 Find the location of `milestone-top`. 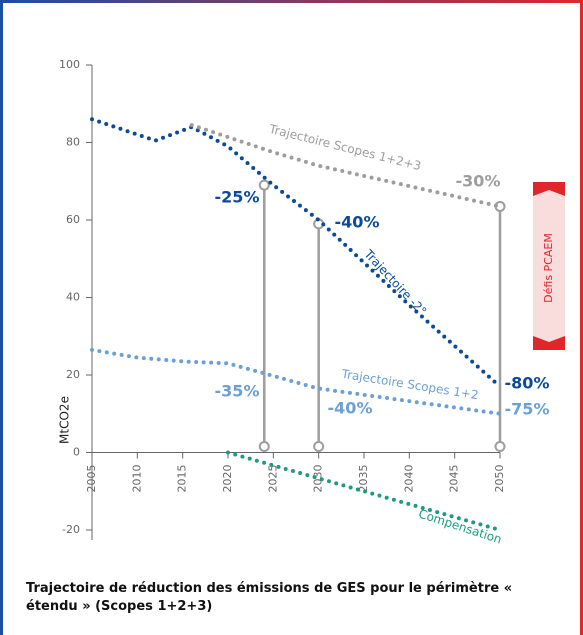

milestone-top is located at coordinates (264, 185).